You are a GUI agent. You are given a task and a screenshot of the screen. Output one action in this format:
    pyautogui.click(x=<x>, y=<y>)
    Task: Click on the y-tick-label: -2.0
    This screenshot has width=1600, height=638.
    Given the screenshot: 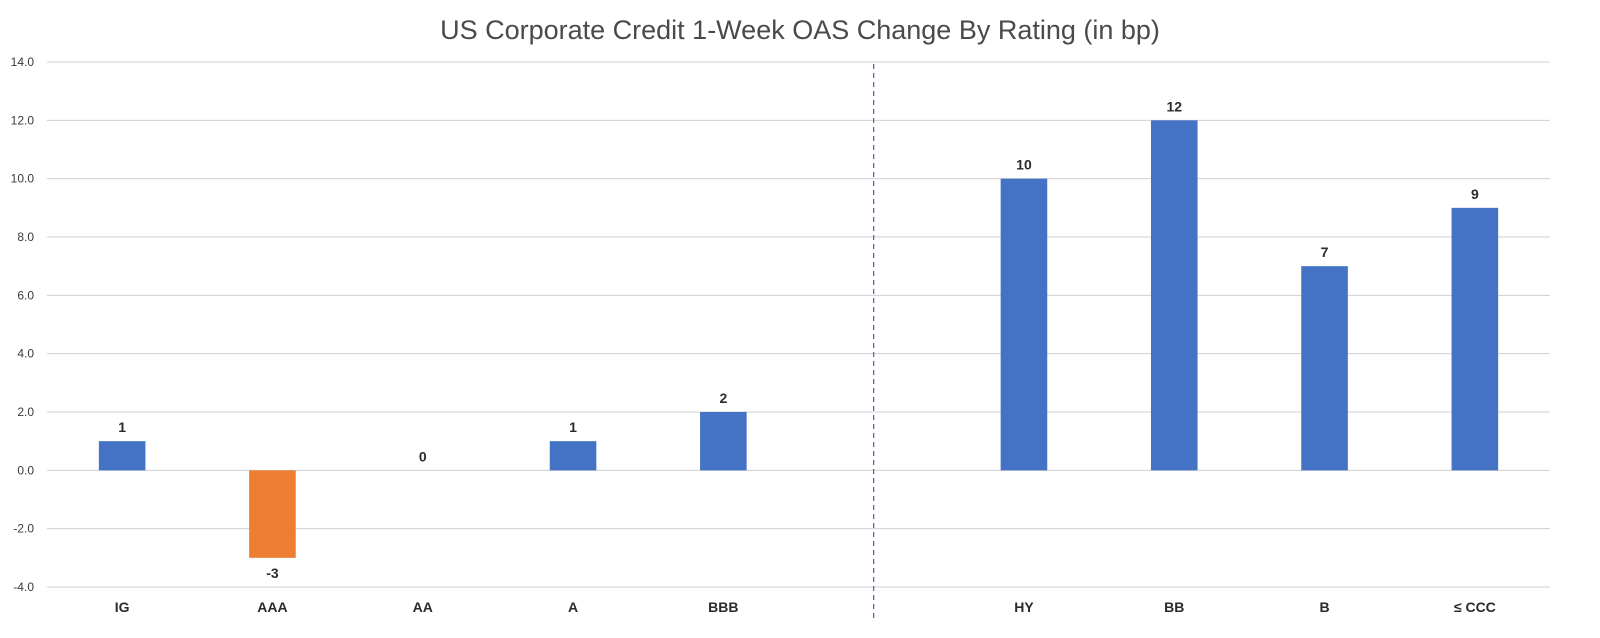 What is the action you would take?
    pyautogui.click(x=23, y=529)
    